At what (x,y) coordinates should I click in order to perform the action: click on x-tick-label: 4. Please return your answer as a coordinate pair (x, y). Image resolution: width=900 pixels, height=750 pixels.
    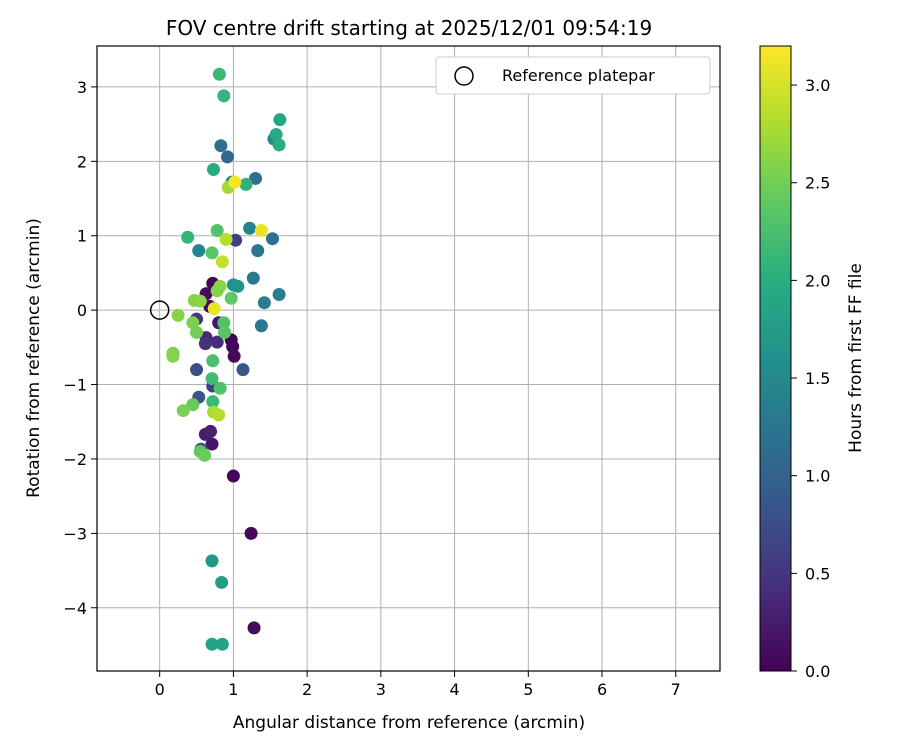
    Looking at the image, I should click on (454, 689).